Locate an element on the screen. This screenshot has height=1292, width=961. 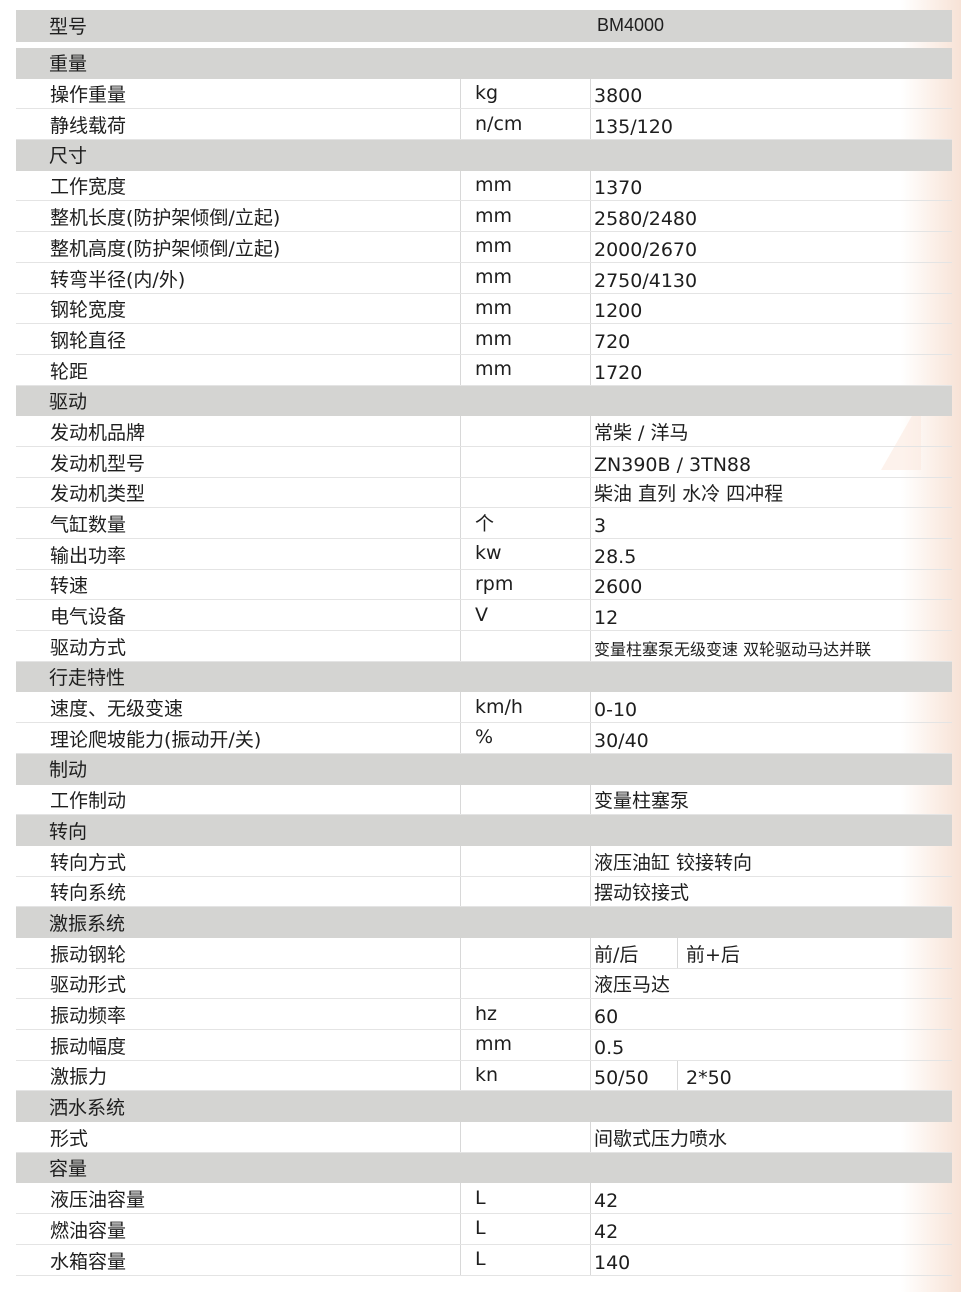
table-row: 振动钢轮 前/后 前+后 is located at coordinates (484, 953).